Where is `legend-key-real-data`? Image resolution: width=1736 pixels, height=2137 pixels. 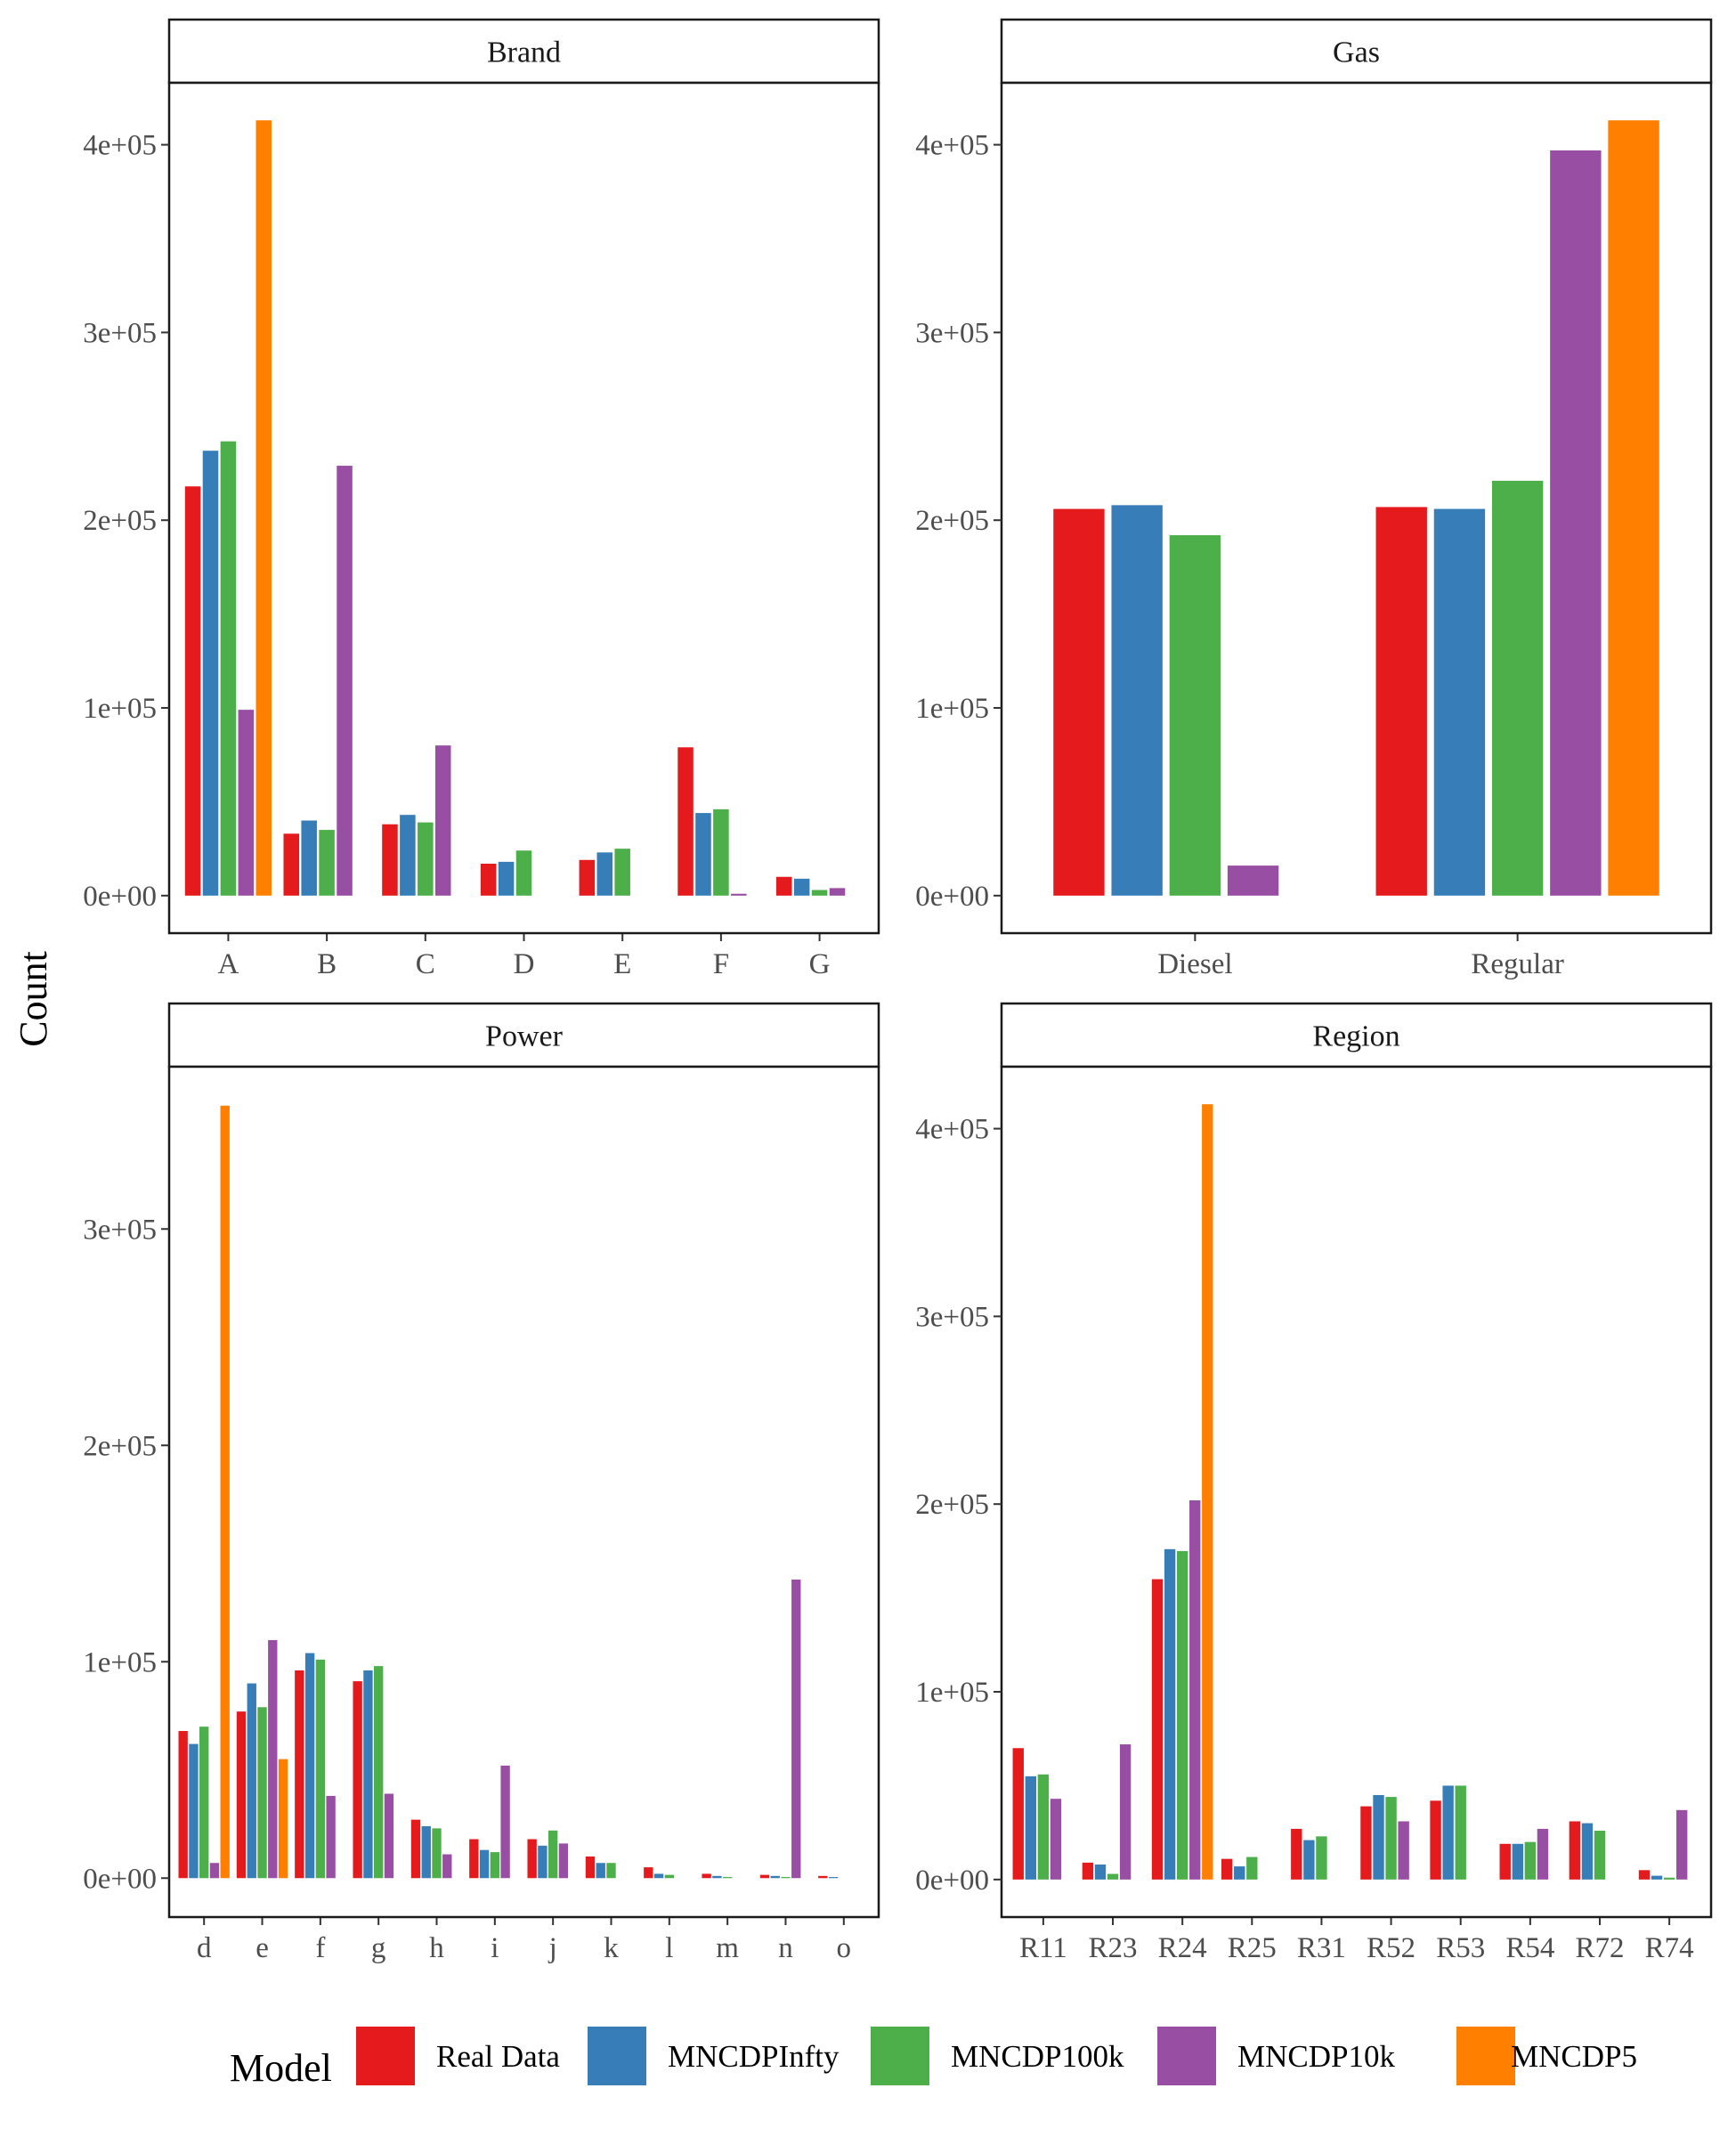 legend-key-real-data is located at coordinates (385, 2056).